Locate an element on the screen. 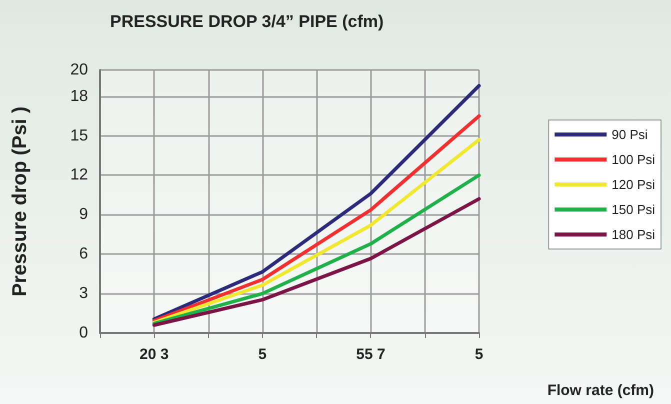  y-tick-label: 0 is located at coordinates (83, 333).